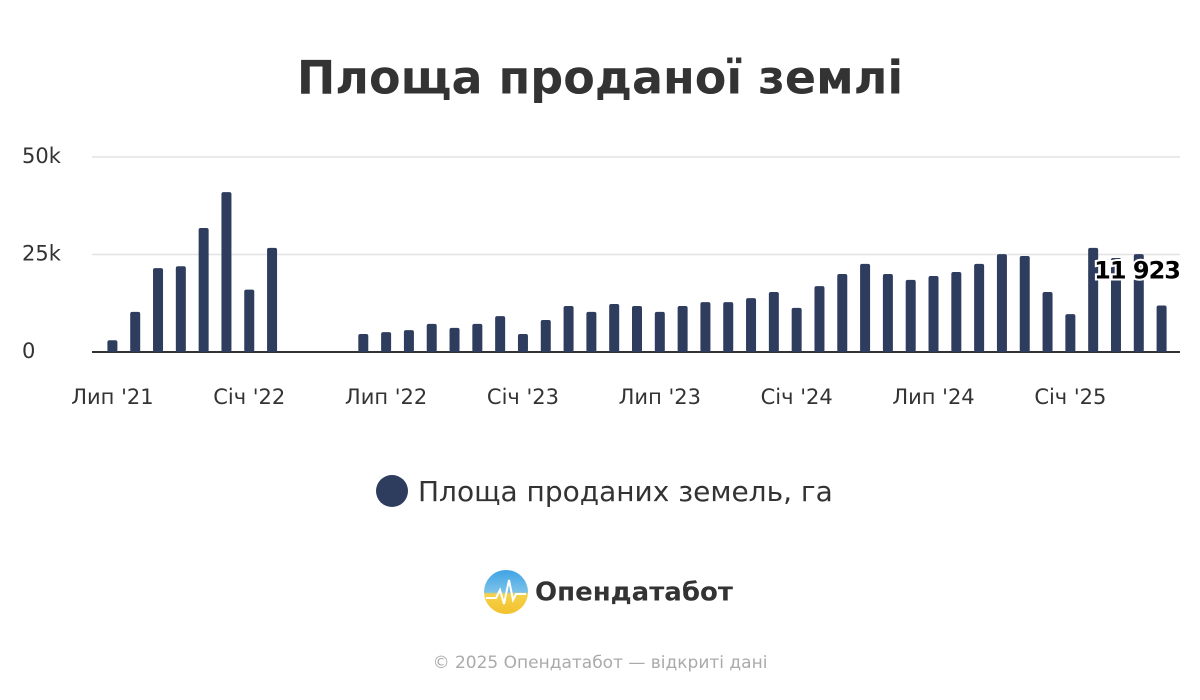 The height and width of the screenshot is (700, 1200). I want to click on x-tick-label: Лип '21, so click(112, 397).